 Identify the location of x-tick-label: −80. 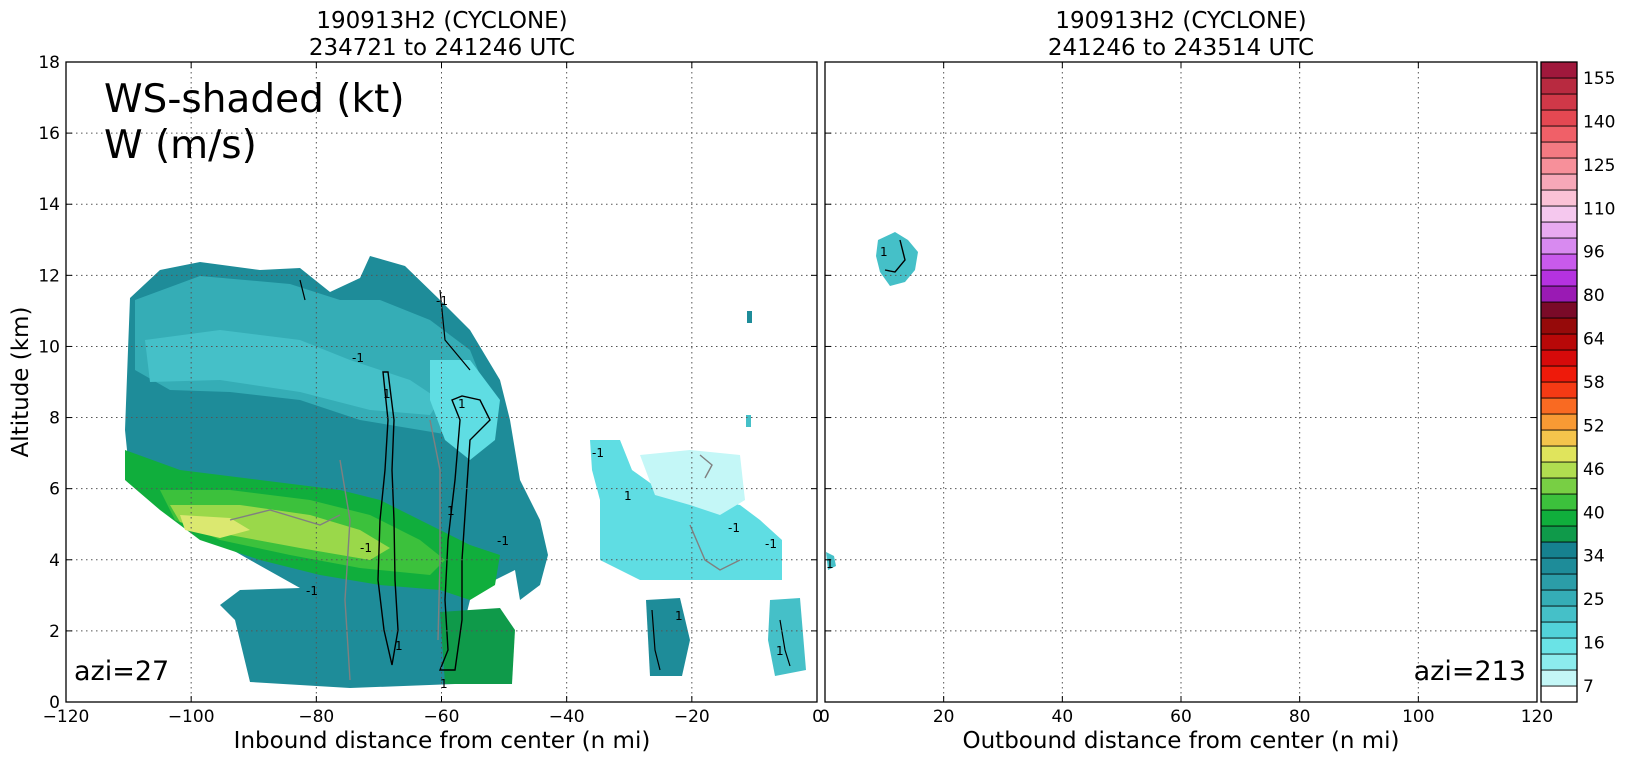
(316, 717).